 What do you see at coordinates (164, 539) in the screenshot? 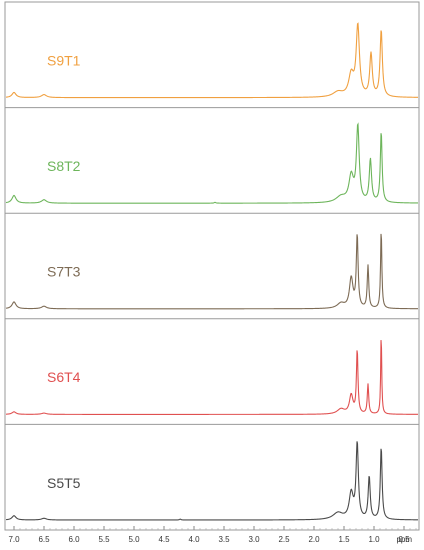
I see `x-tick-label: 4.5` at bounding box center [164, 539].